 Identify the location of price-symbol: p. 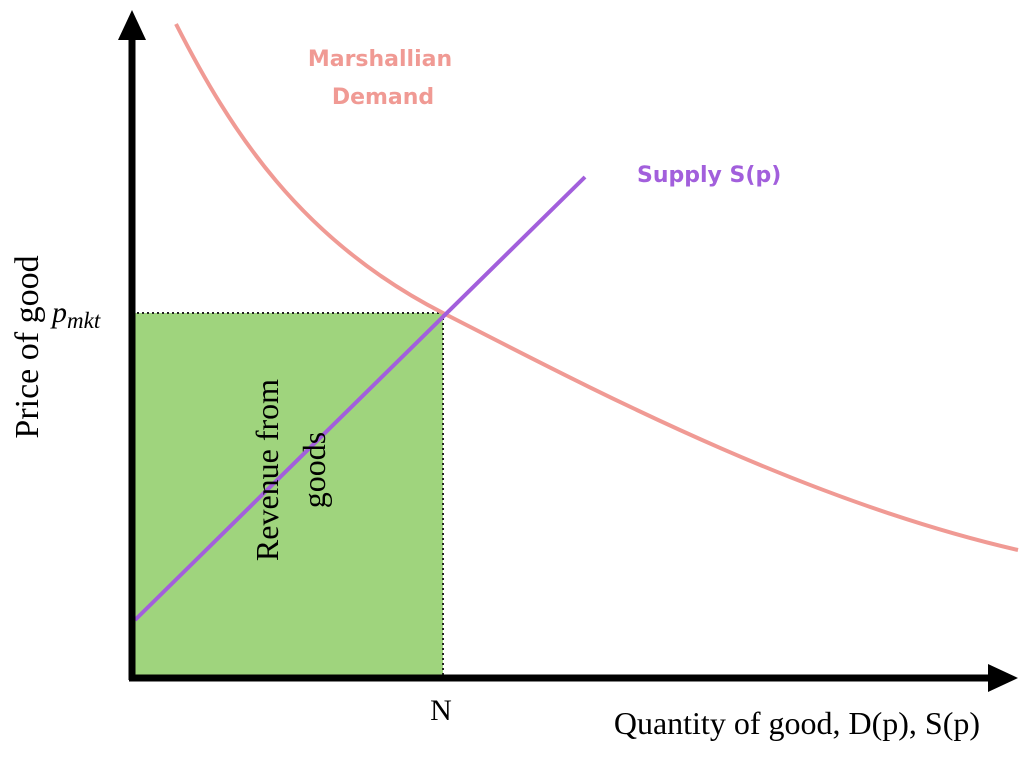
(58, 312).